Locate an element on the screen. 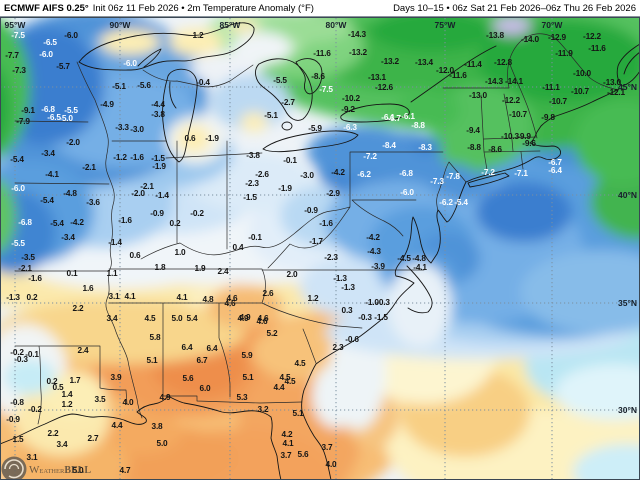  anomaly-value: -8.8 is located at coordinates (418, 125).